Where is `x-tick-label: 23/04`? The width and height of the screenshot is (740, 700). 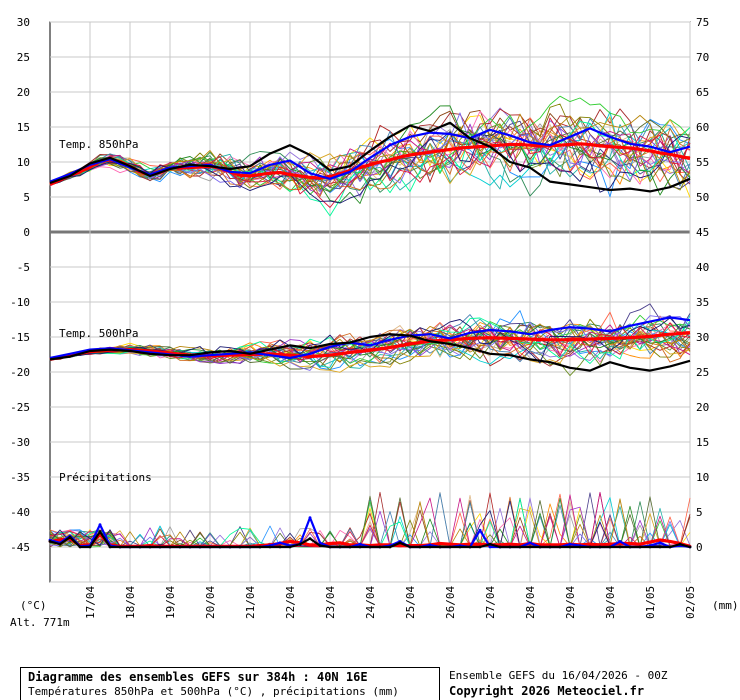
x-tick-label: 23/04 is located at coordinates (330, 602).